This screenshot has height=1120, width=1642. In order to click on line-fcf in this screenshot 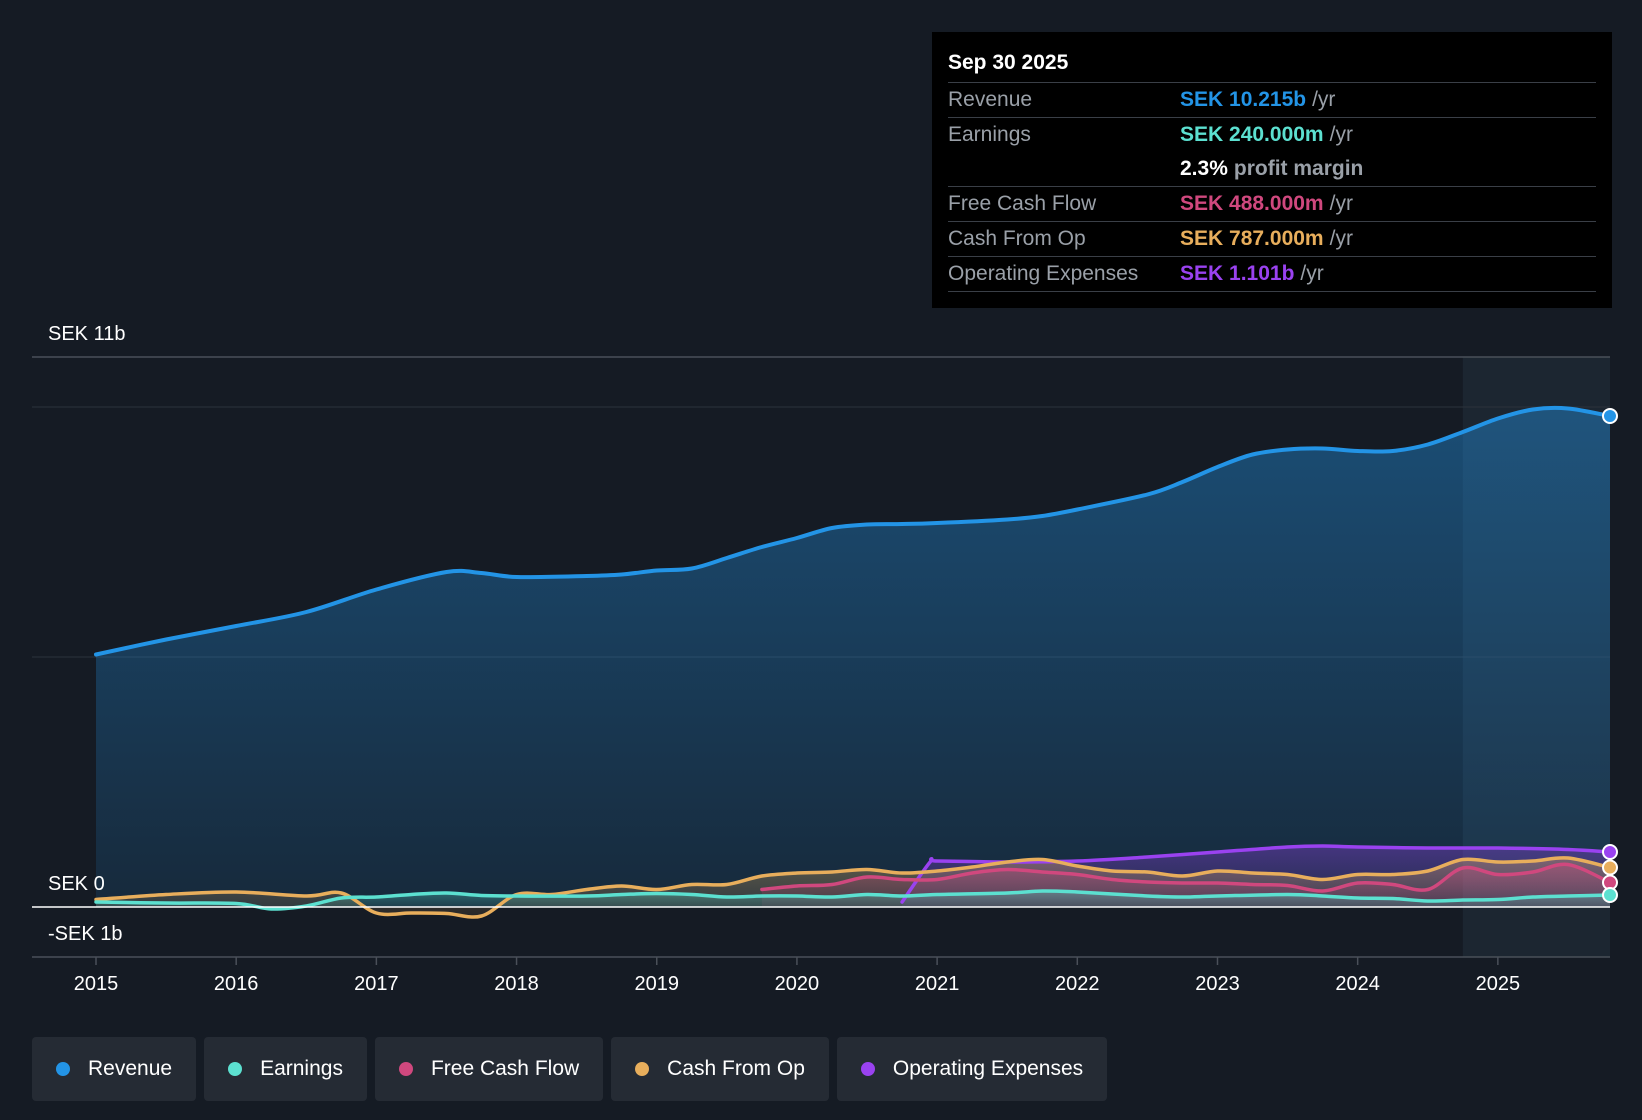, I will do `click(1186, 877)`.